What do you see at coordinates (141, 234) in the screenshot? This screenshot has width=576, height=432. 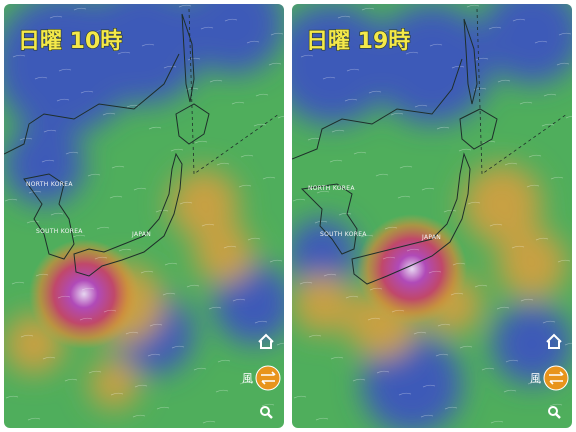 I see `place-label: JAPAN` at bounding box center [141, 234].